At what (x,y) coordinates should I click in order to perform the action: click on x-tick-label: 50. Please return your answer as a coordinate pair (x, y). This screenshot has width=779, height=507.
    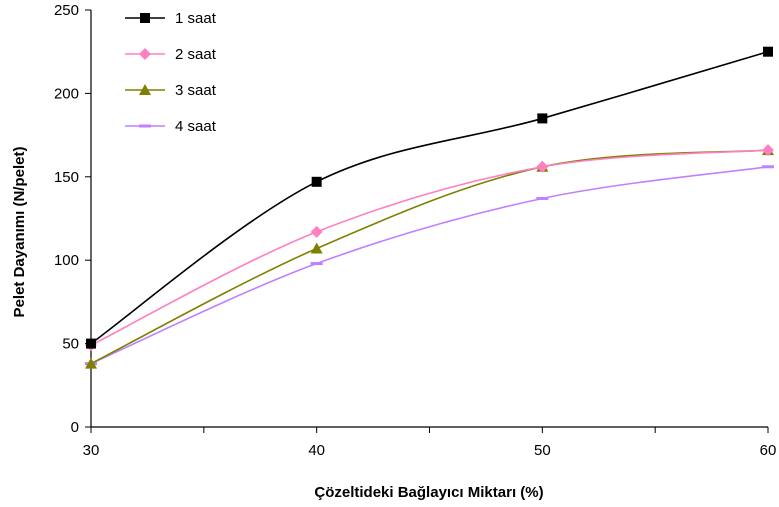
    Looking at the image, I should click on (542, 450).